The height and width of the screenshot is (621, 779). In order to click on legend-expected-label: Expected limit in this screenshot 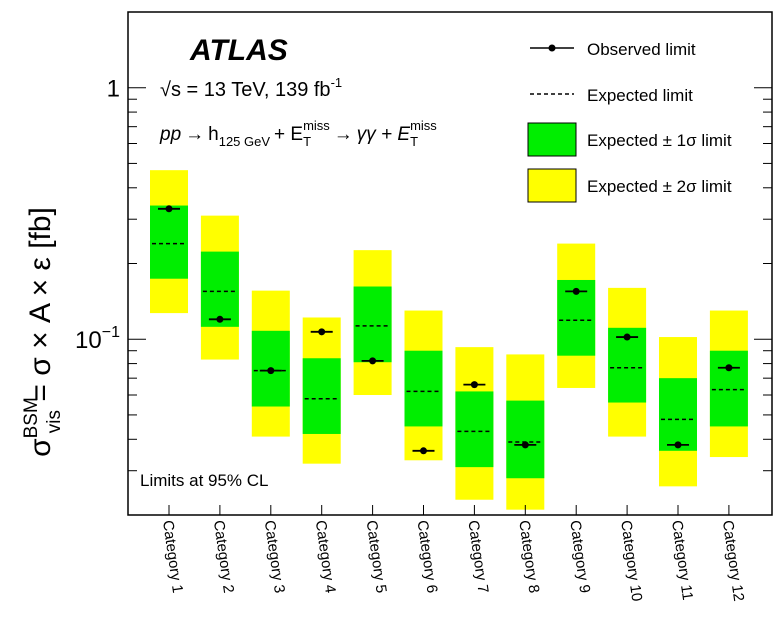, I will do `click(640, 95)`.